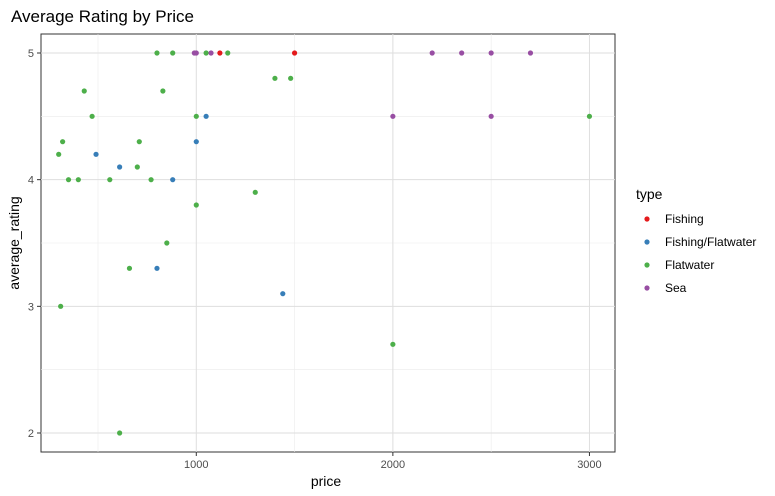  Describe the element at coordinates (362, 84) in the screenshot. I see `series-sea` at that location.